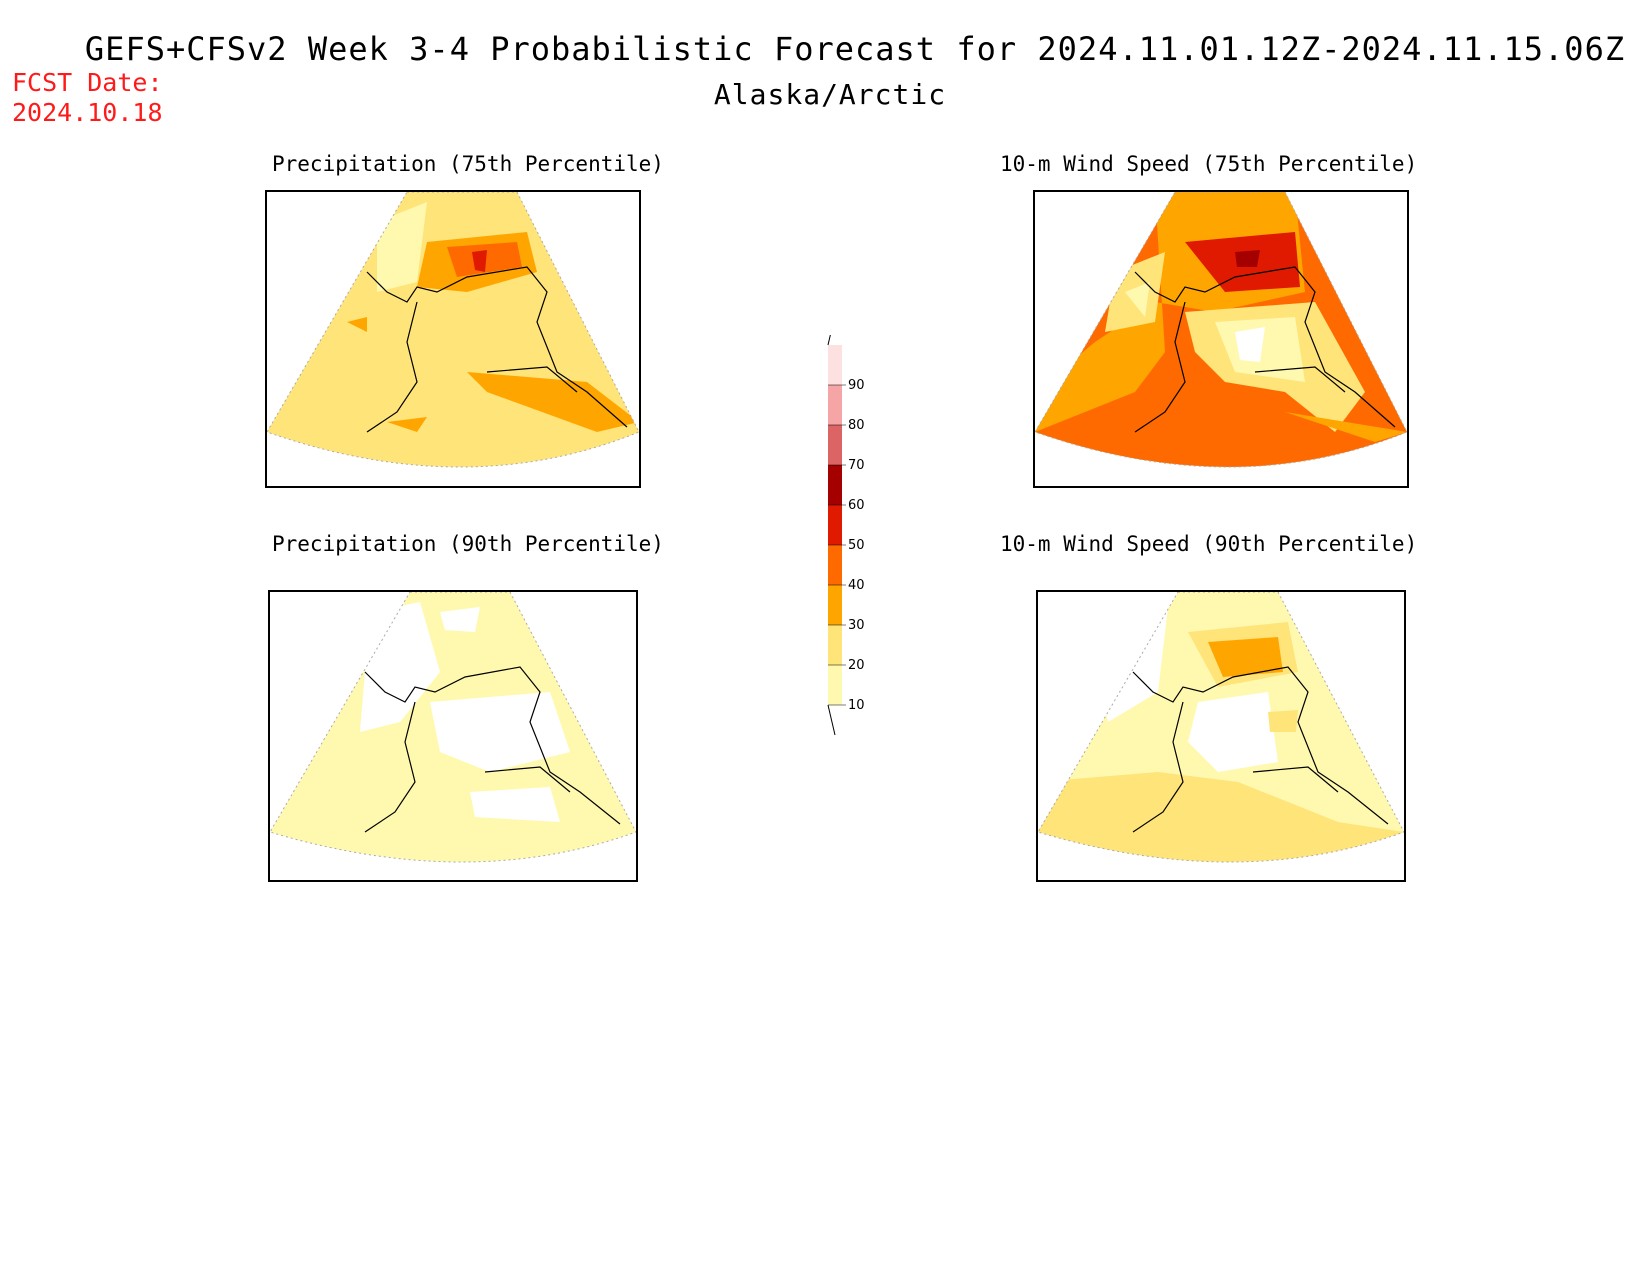 The height and width of the screenshot is (1275, 1650). What do you see at coordinates (856, 585) in the screenshot?
I see `colorbar-tick-label: 40` at bounding box center [856, 585].